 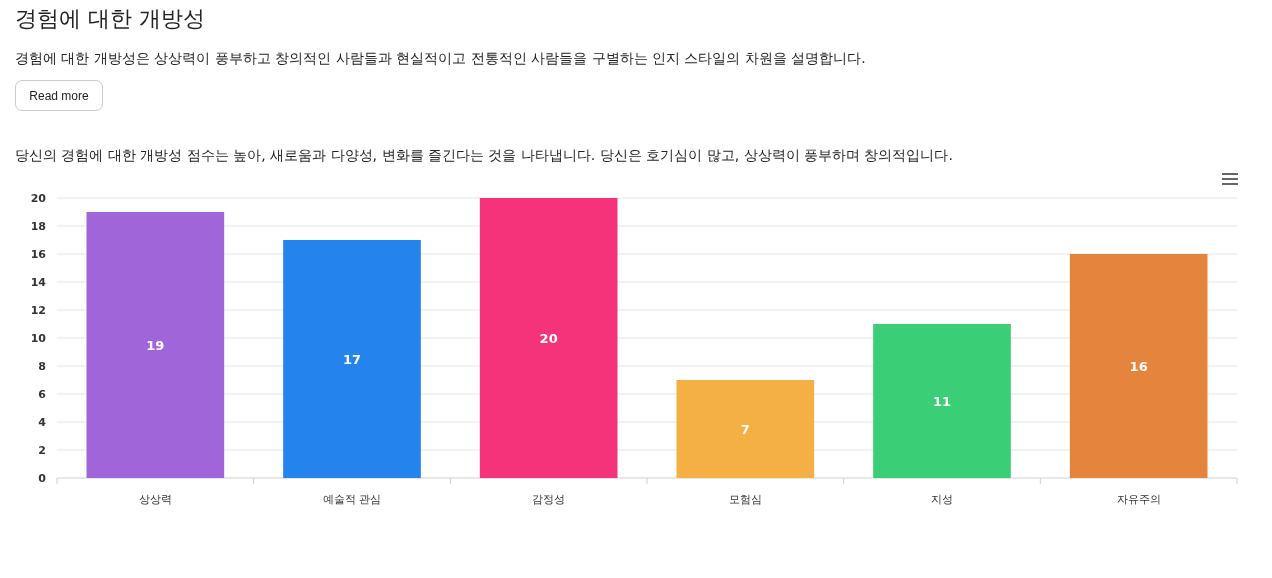 I want to click on chart-subtitle: 경험에 대한 개방성은 상상력이 풍부하고 창의적인 사람들과 현실적이고 전통적인 사람들을 구별하는 인지 스타일의 차원을 설명합니다., so click(x=440, y=59).